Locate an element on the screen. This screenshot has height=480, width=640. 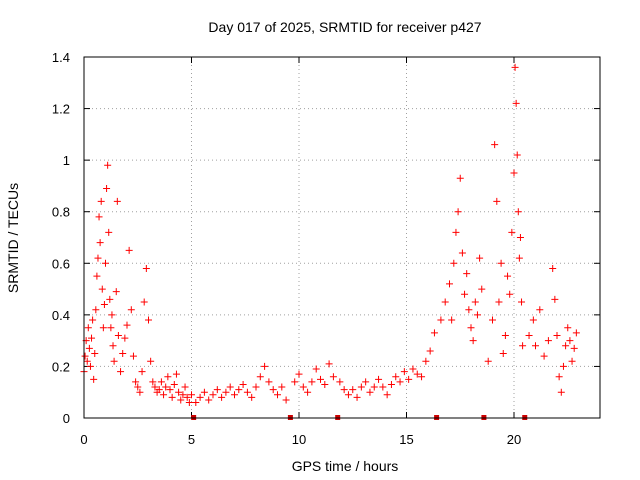
y-tick-label: 1.2 is located at coordinates (61, 109).